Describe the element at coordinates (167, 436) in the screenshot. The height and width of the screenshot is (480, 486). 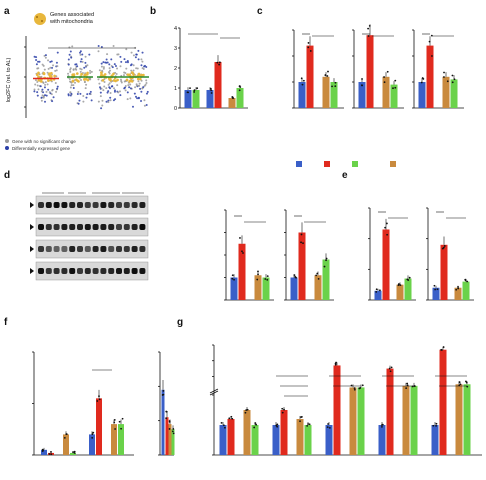
I see `bar-f-dio2-dr` at that location.